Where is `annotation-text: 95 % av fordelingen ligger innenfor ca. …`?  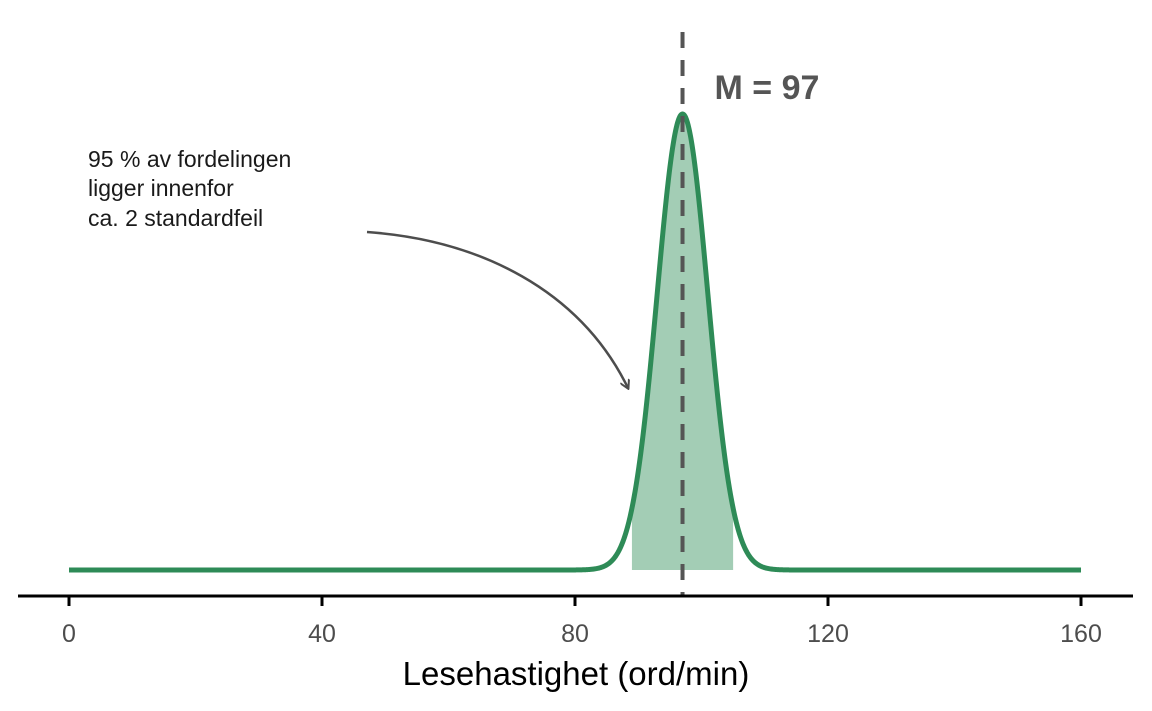
annotation-text: 95 % av fordelingen ligger innenfor ca. … is located at coordinates (189, 188).